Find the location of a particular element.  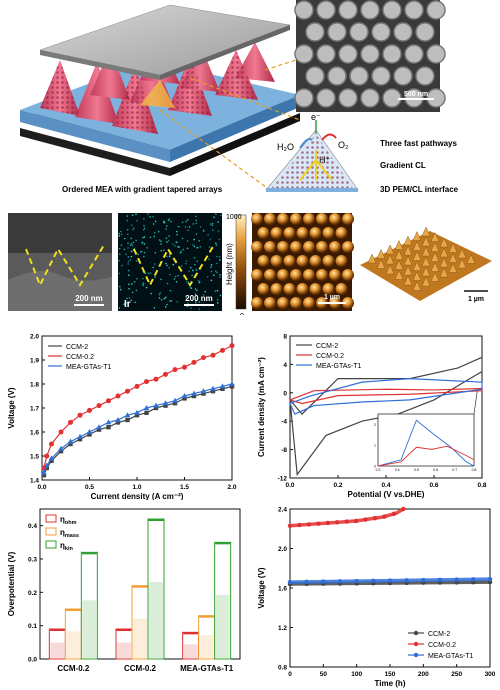

y-tick-label: 1.7 is located at coordinates (34, 409).